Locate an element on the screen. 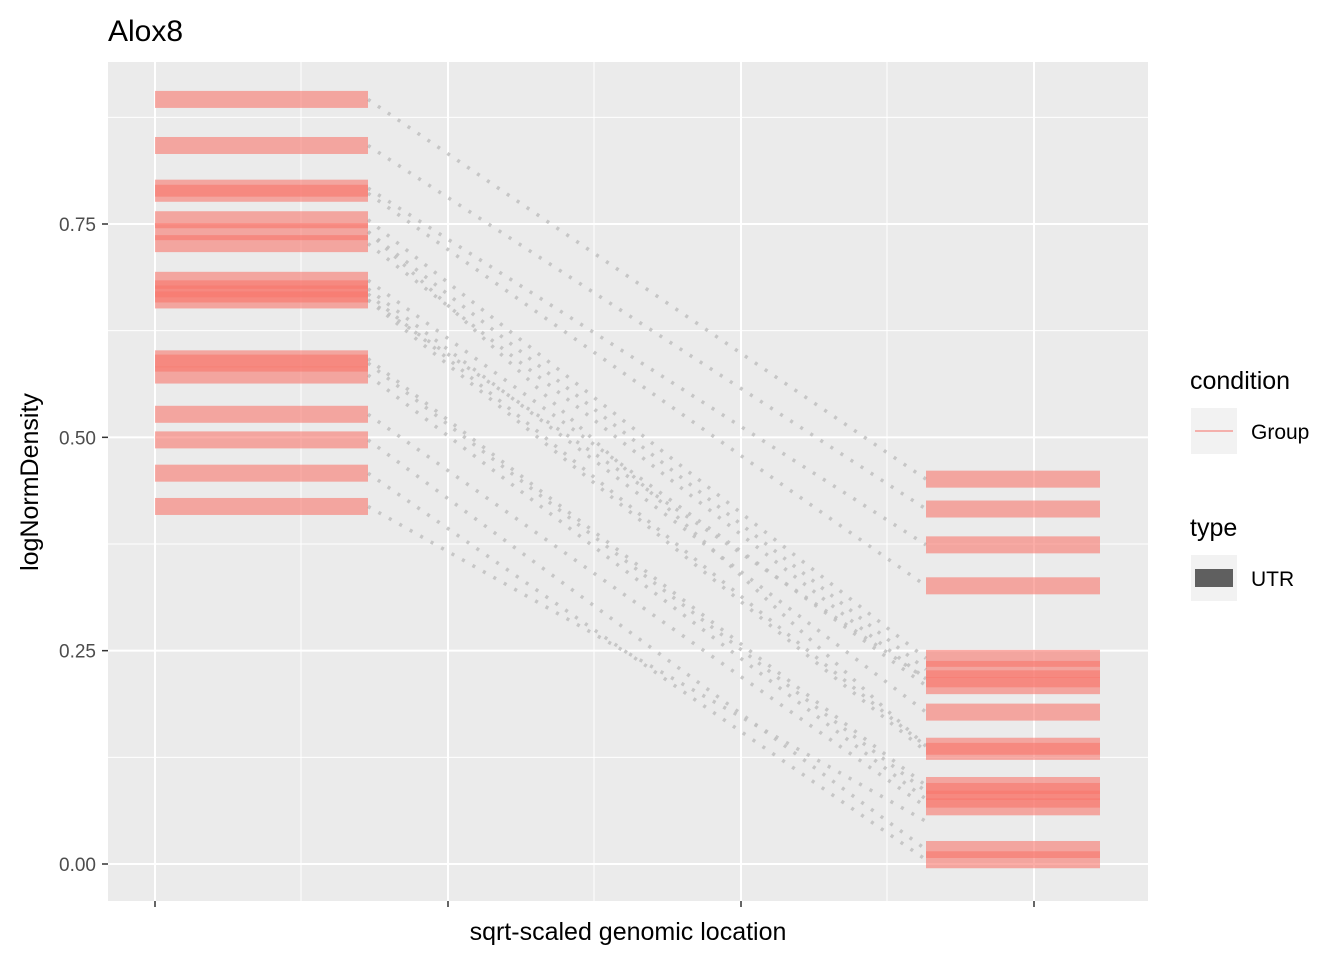 This screenshot has height=960, width=1344. legend-title-type: type is located at coordinates (1213, 528).